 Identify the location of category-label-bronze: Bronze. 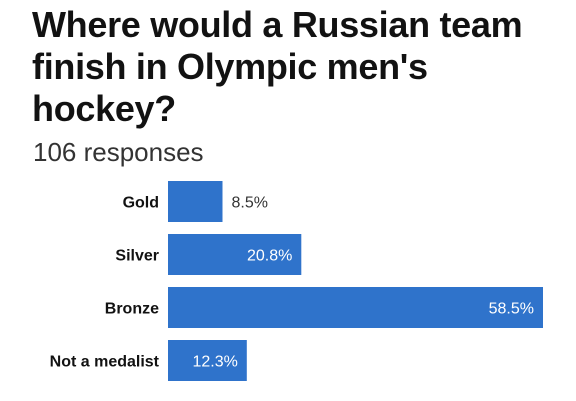
(132, 309).